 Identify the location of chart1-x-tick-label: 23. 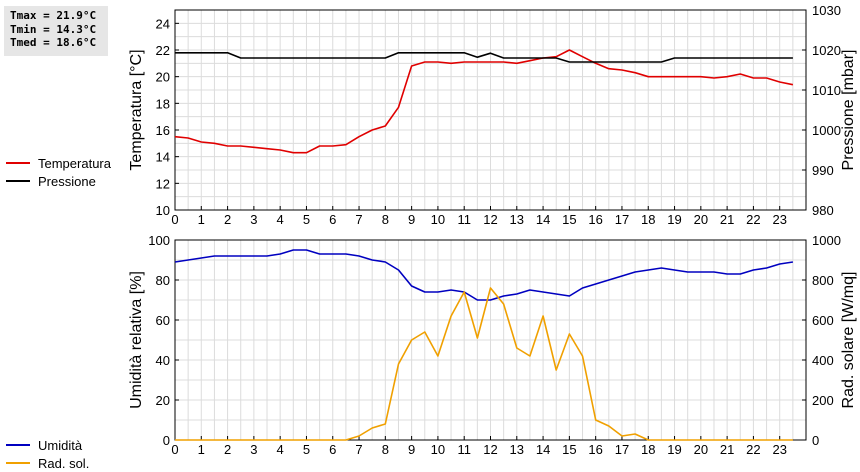
(779, 219).